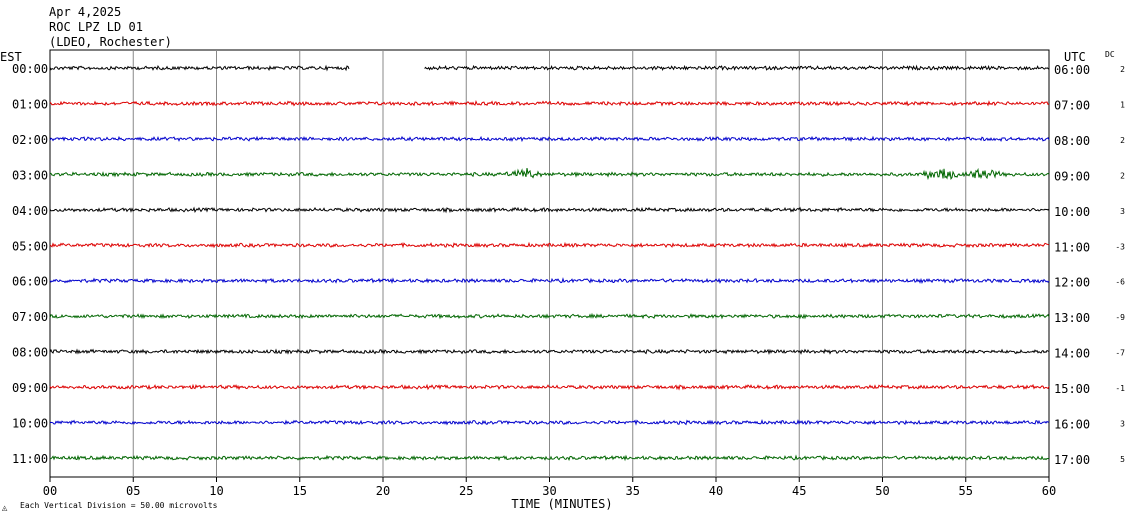  Describe the element at coordinates (966, 491) in the screenshot. I see `x-tick-label: 55` at that location.